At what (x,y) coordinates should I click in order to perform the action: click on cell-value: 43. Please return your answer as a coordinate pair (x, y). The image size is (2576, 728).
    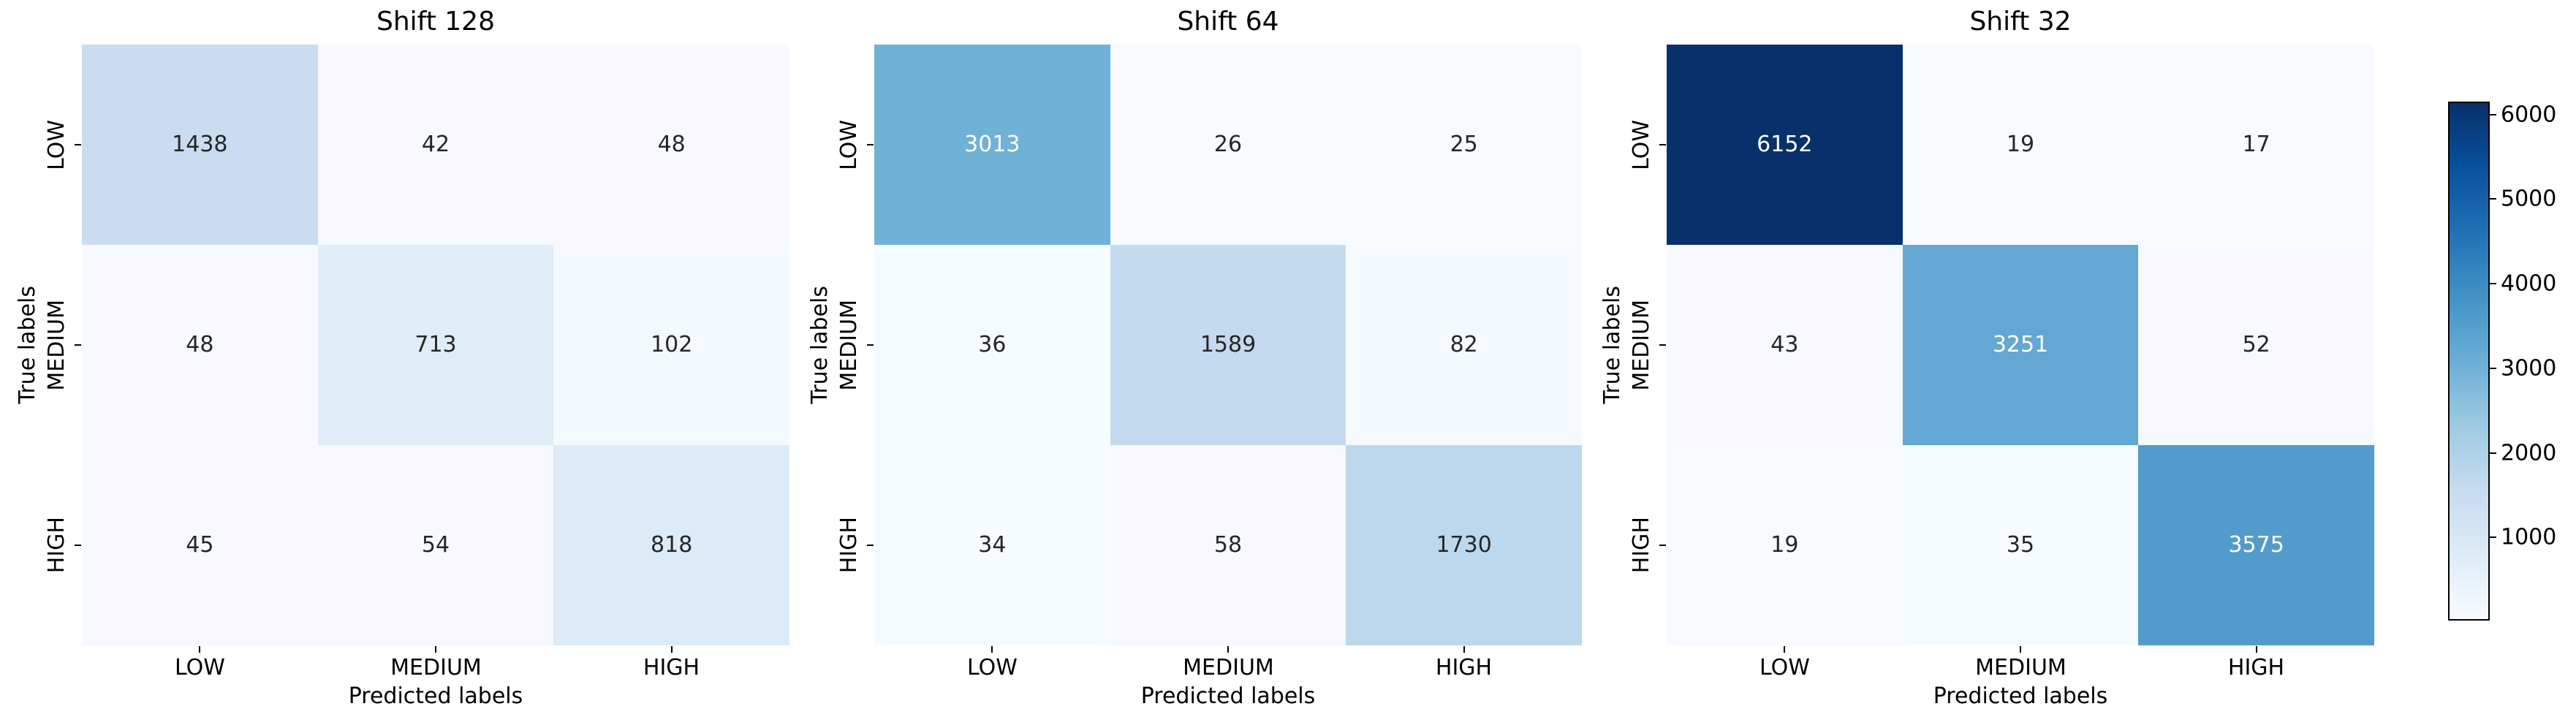
    Looking at the image, I should click on (1784, 344).